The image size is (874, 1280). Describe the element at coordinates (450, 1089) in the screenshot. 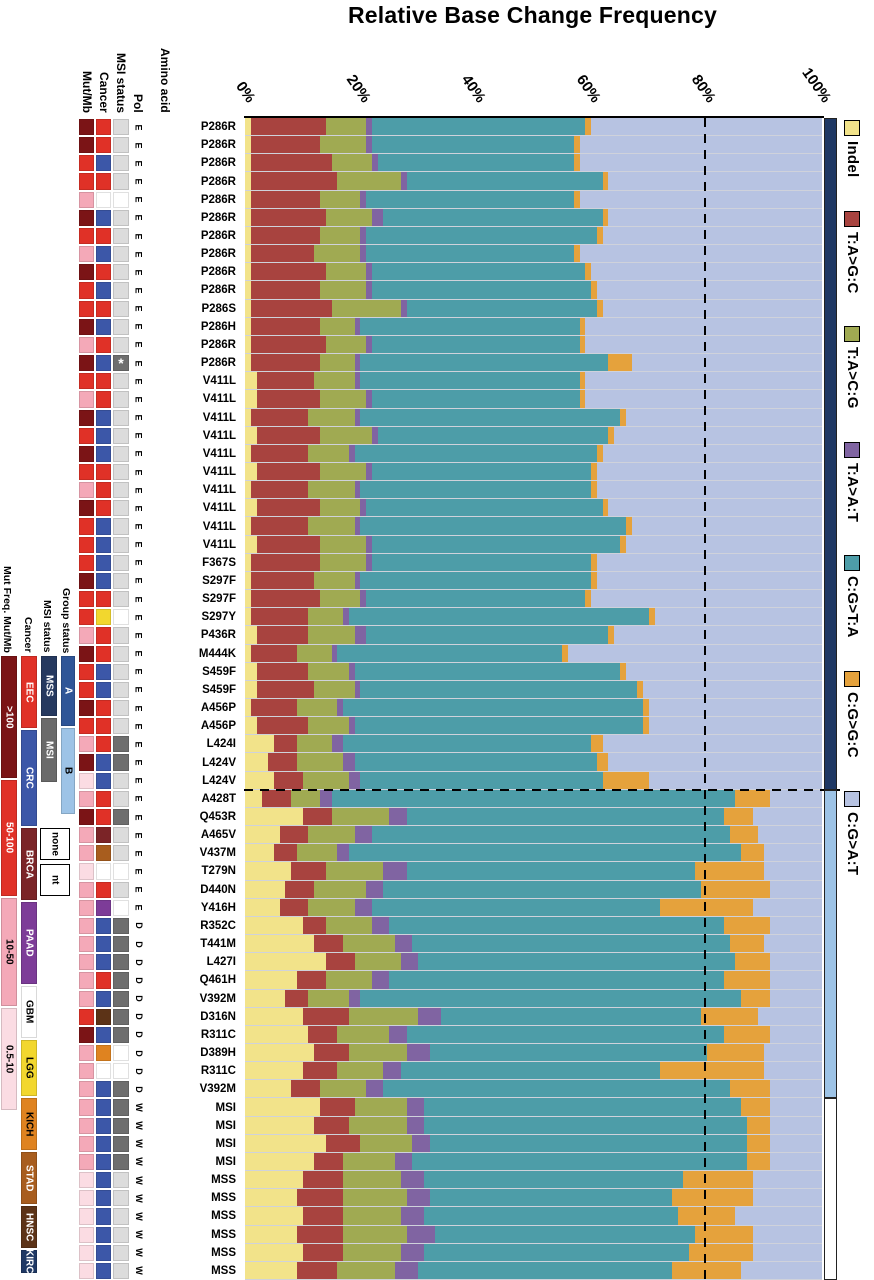

I see `sample-row: D V392M` at that location.